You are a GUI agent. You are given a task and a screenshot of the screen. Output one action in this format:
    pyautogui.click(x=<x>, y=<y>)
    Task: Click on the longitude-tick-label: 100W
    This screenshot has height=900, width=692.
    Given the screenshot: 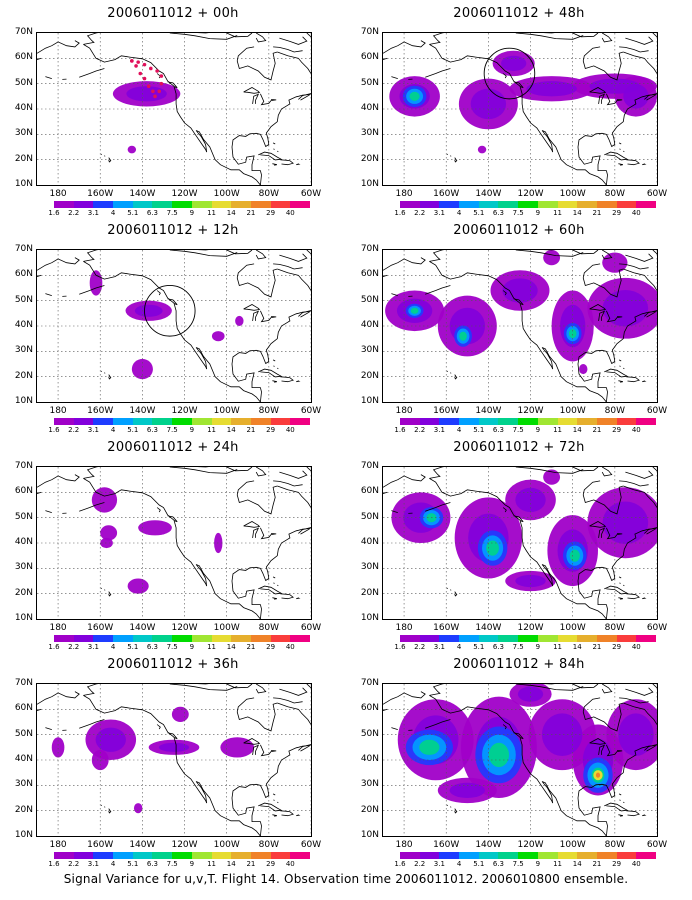 What is the action you would take?
    pyautogui.click(x=226, y=411)
    